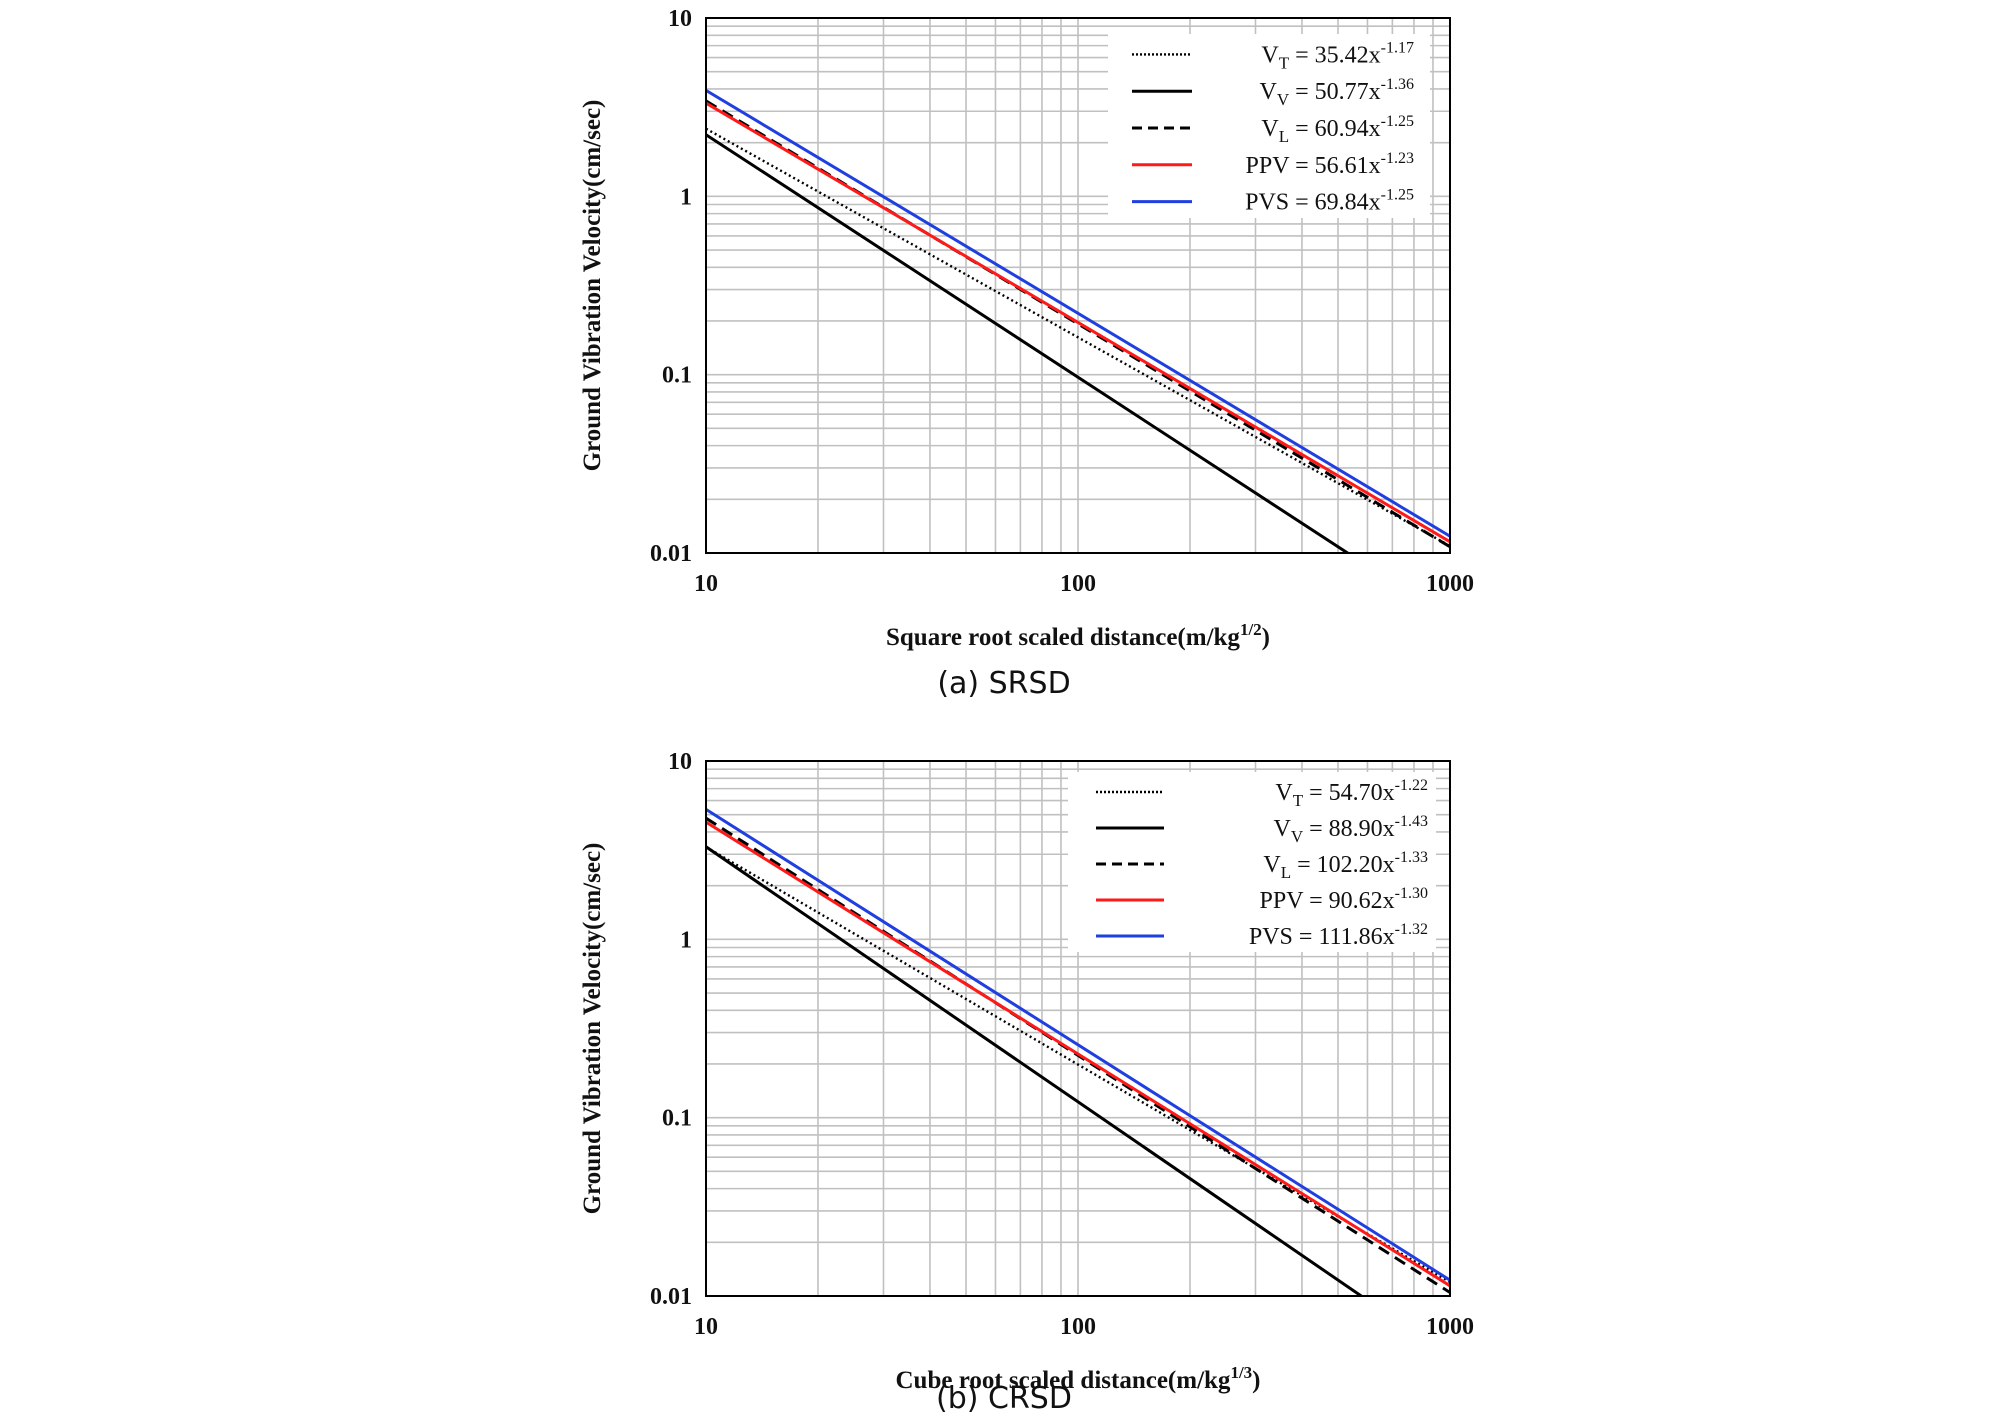 This screenshot has height=1417, width=2008. Describe the element at coordinates (1337, 129) in the screenshot. I see `legend-label-3: VL = 60.94x-1.25` at that location.